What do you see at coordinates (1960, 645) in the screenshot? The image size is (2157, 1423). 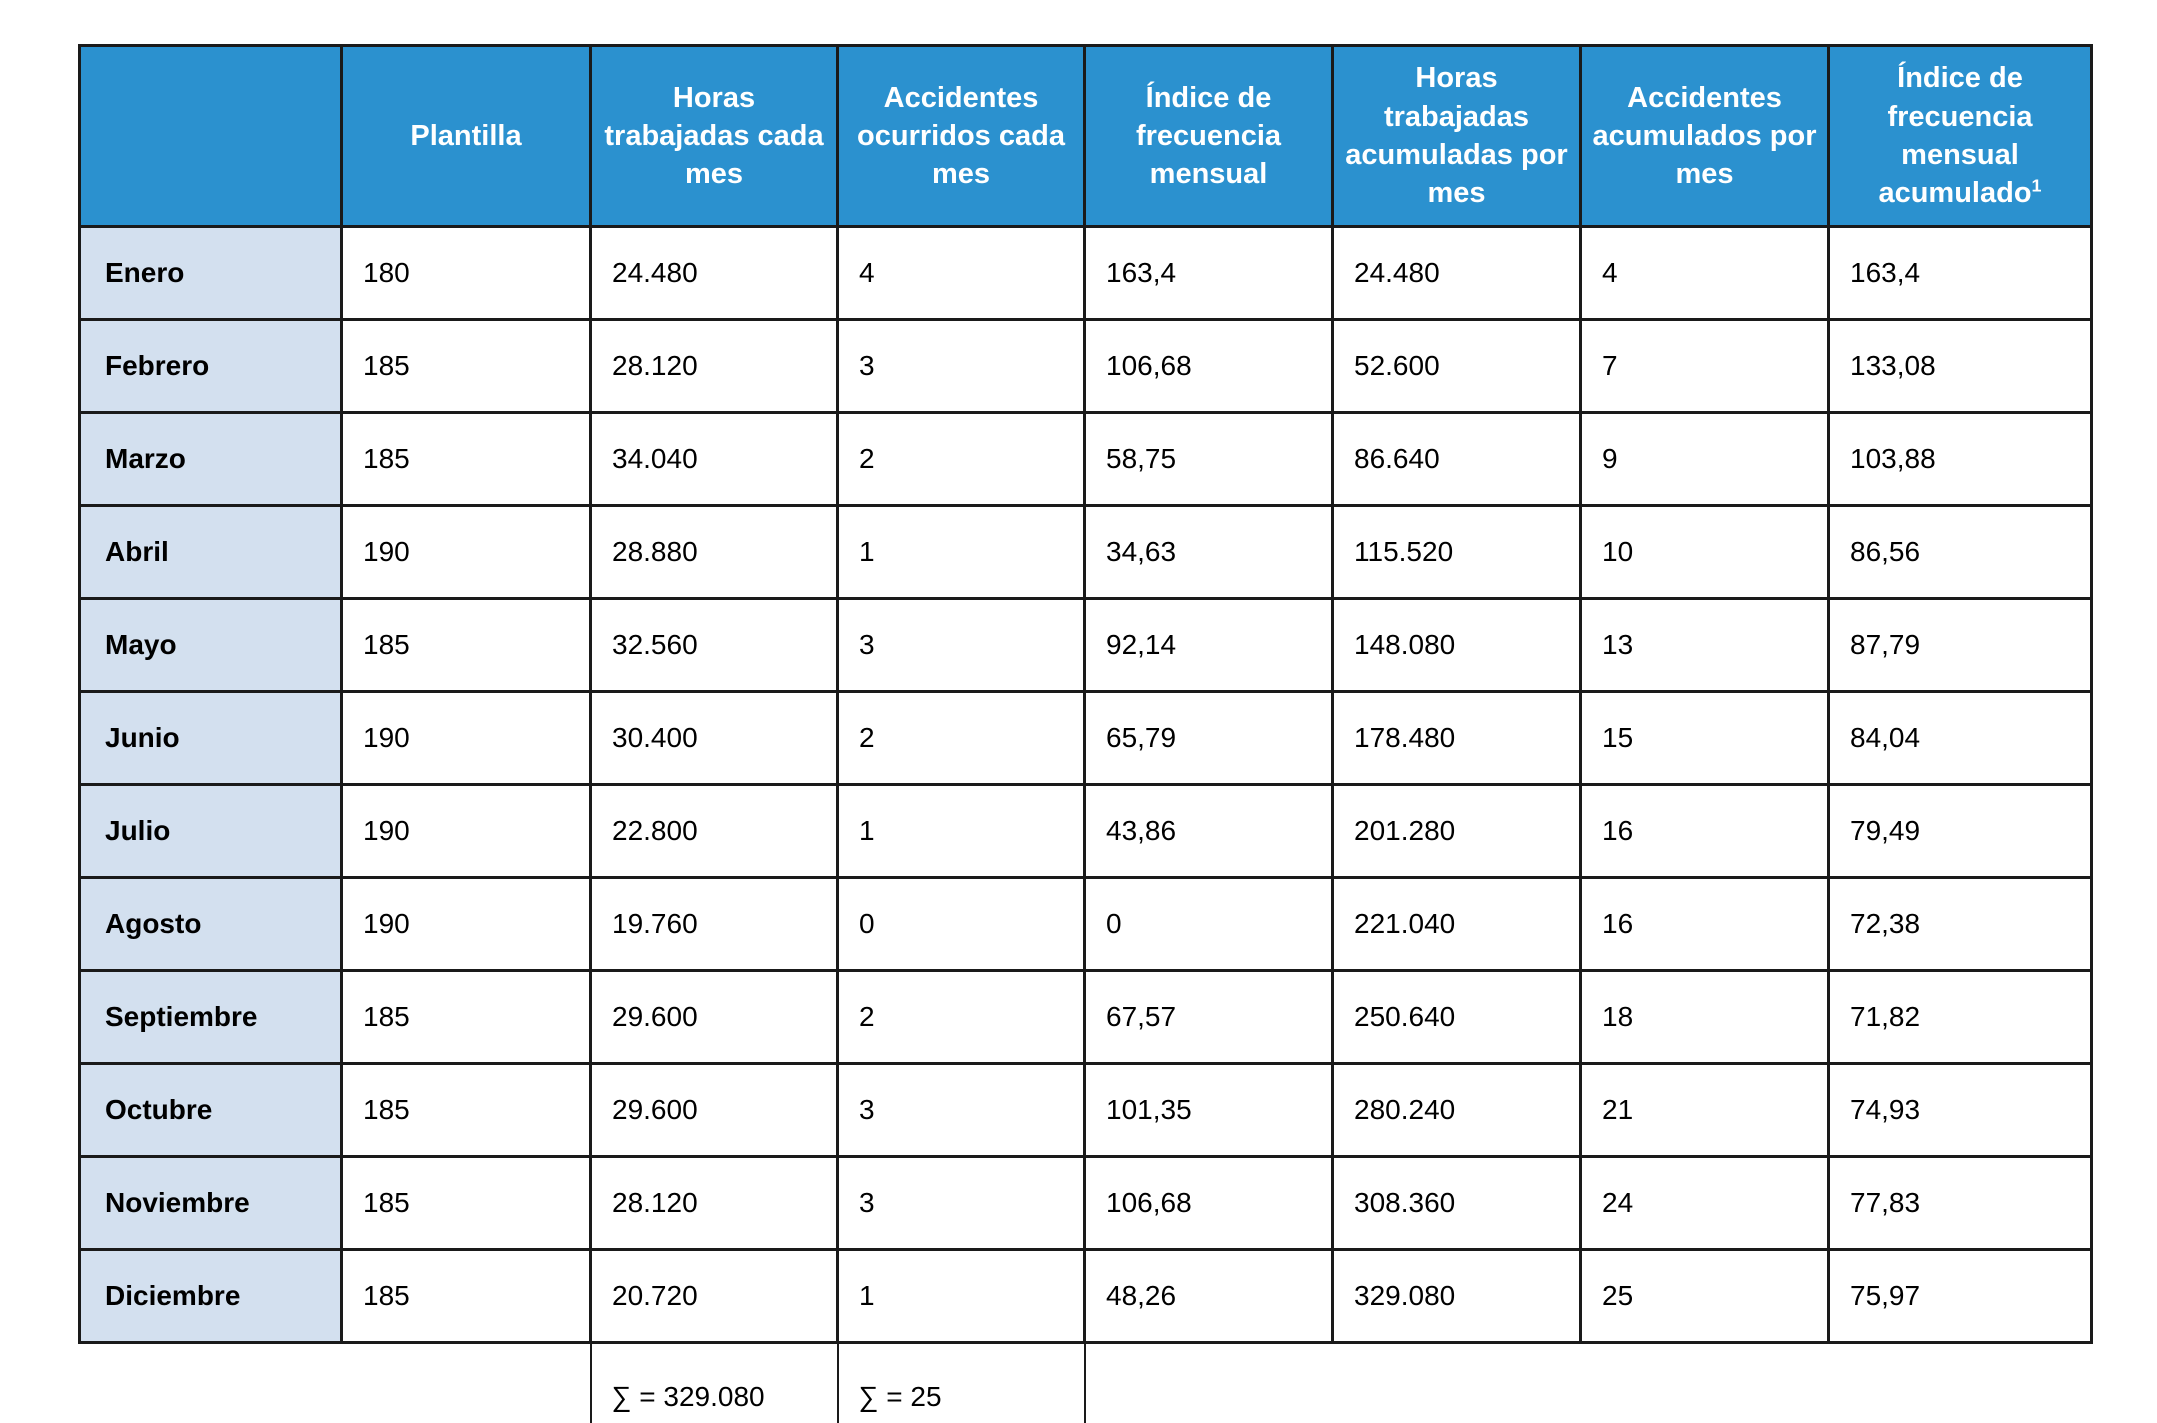 I see `value-cell: 87,79` at bounding box center [1960, 645].